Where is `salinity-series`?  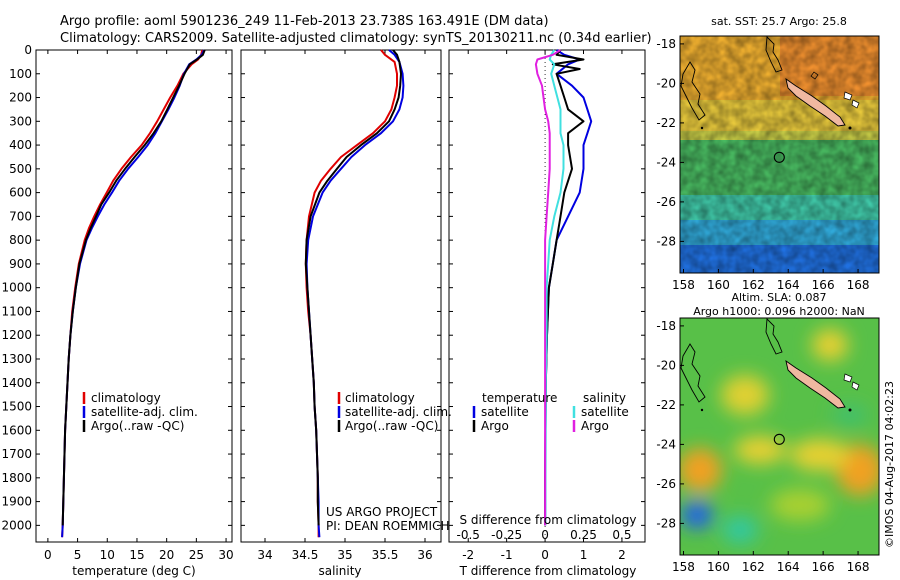
salinity-series is located at coordinates (354, 293).